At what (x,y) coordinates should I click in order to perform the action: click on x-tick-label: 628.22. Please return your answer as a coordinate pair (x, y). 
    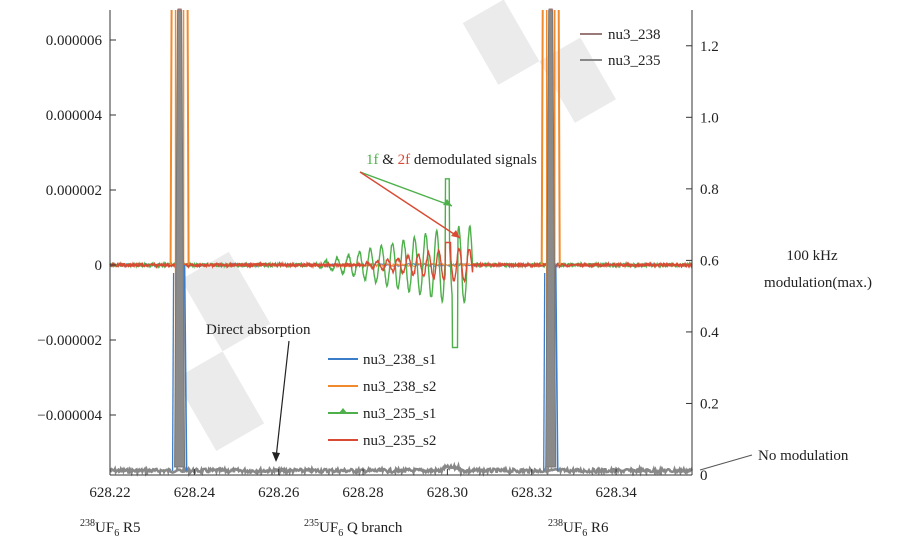
    Looking at the image, I should click on (109, 493).